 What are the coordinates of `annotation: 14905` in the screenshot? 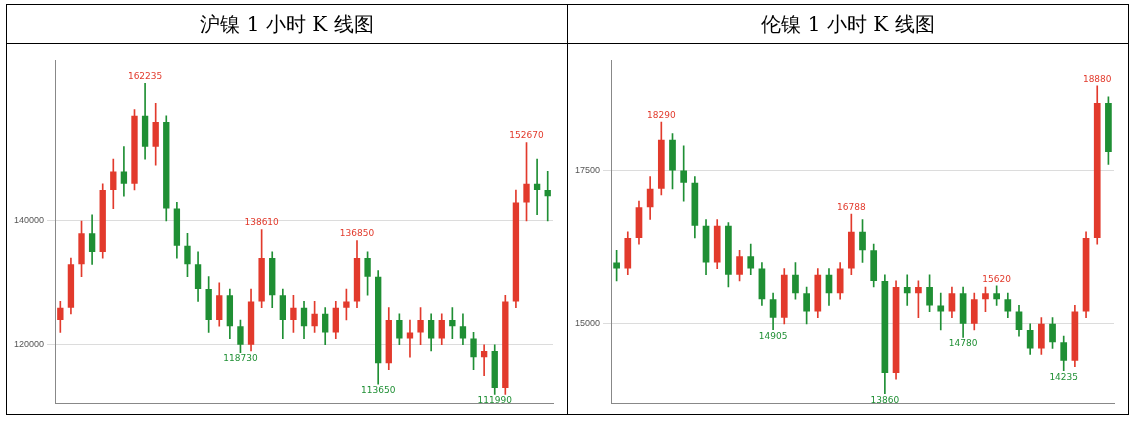 It's located at (773, 335).